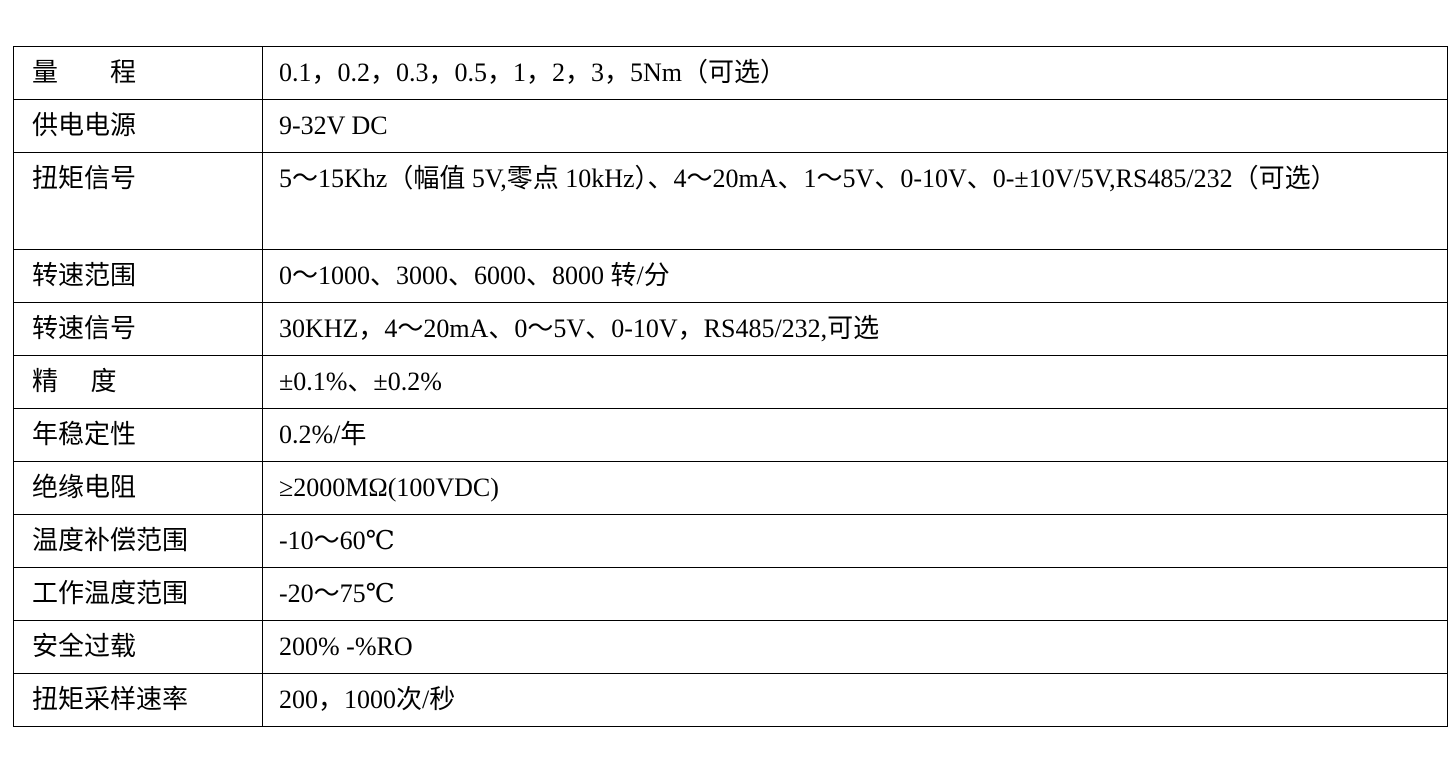  I want to click on spec-value: 0.1，0.2，0.3，0.5，1，2，3，5Nm（可选）, so click(855, 73).